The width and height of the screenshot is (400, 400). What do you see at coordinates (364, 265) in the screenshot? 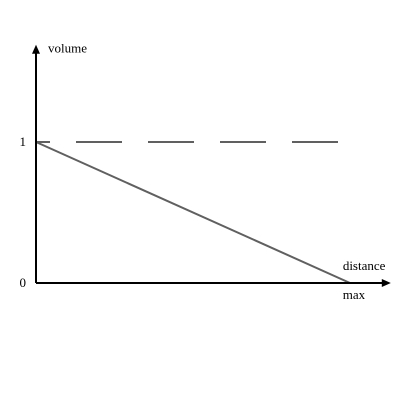
I see `x-axis-label: distance` at bounding box center [364, 265].